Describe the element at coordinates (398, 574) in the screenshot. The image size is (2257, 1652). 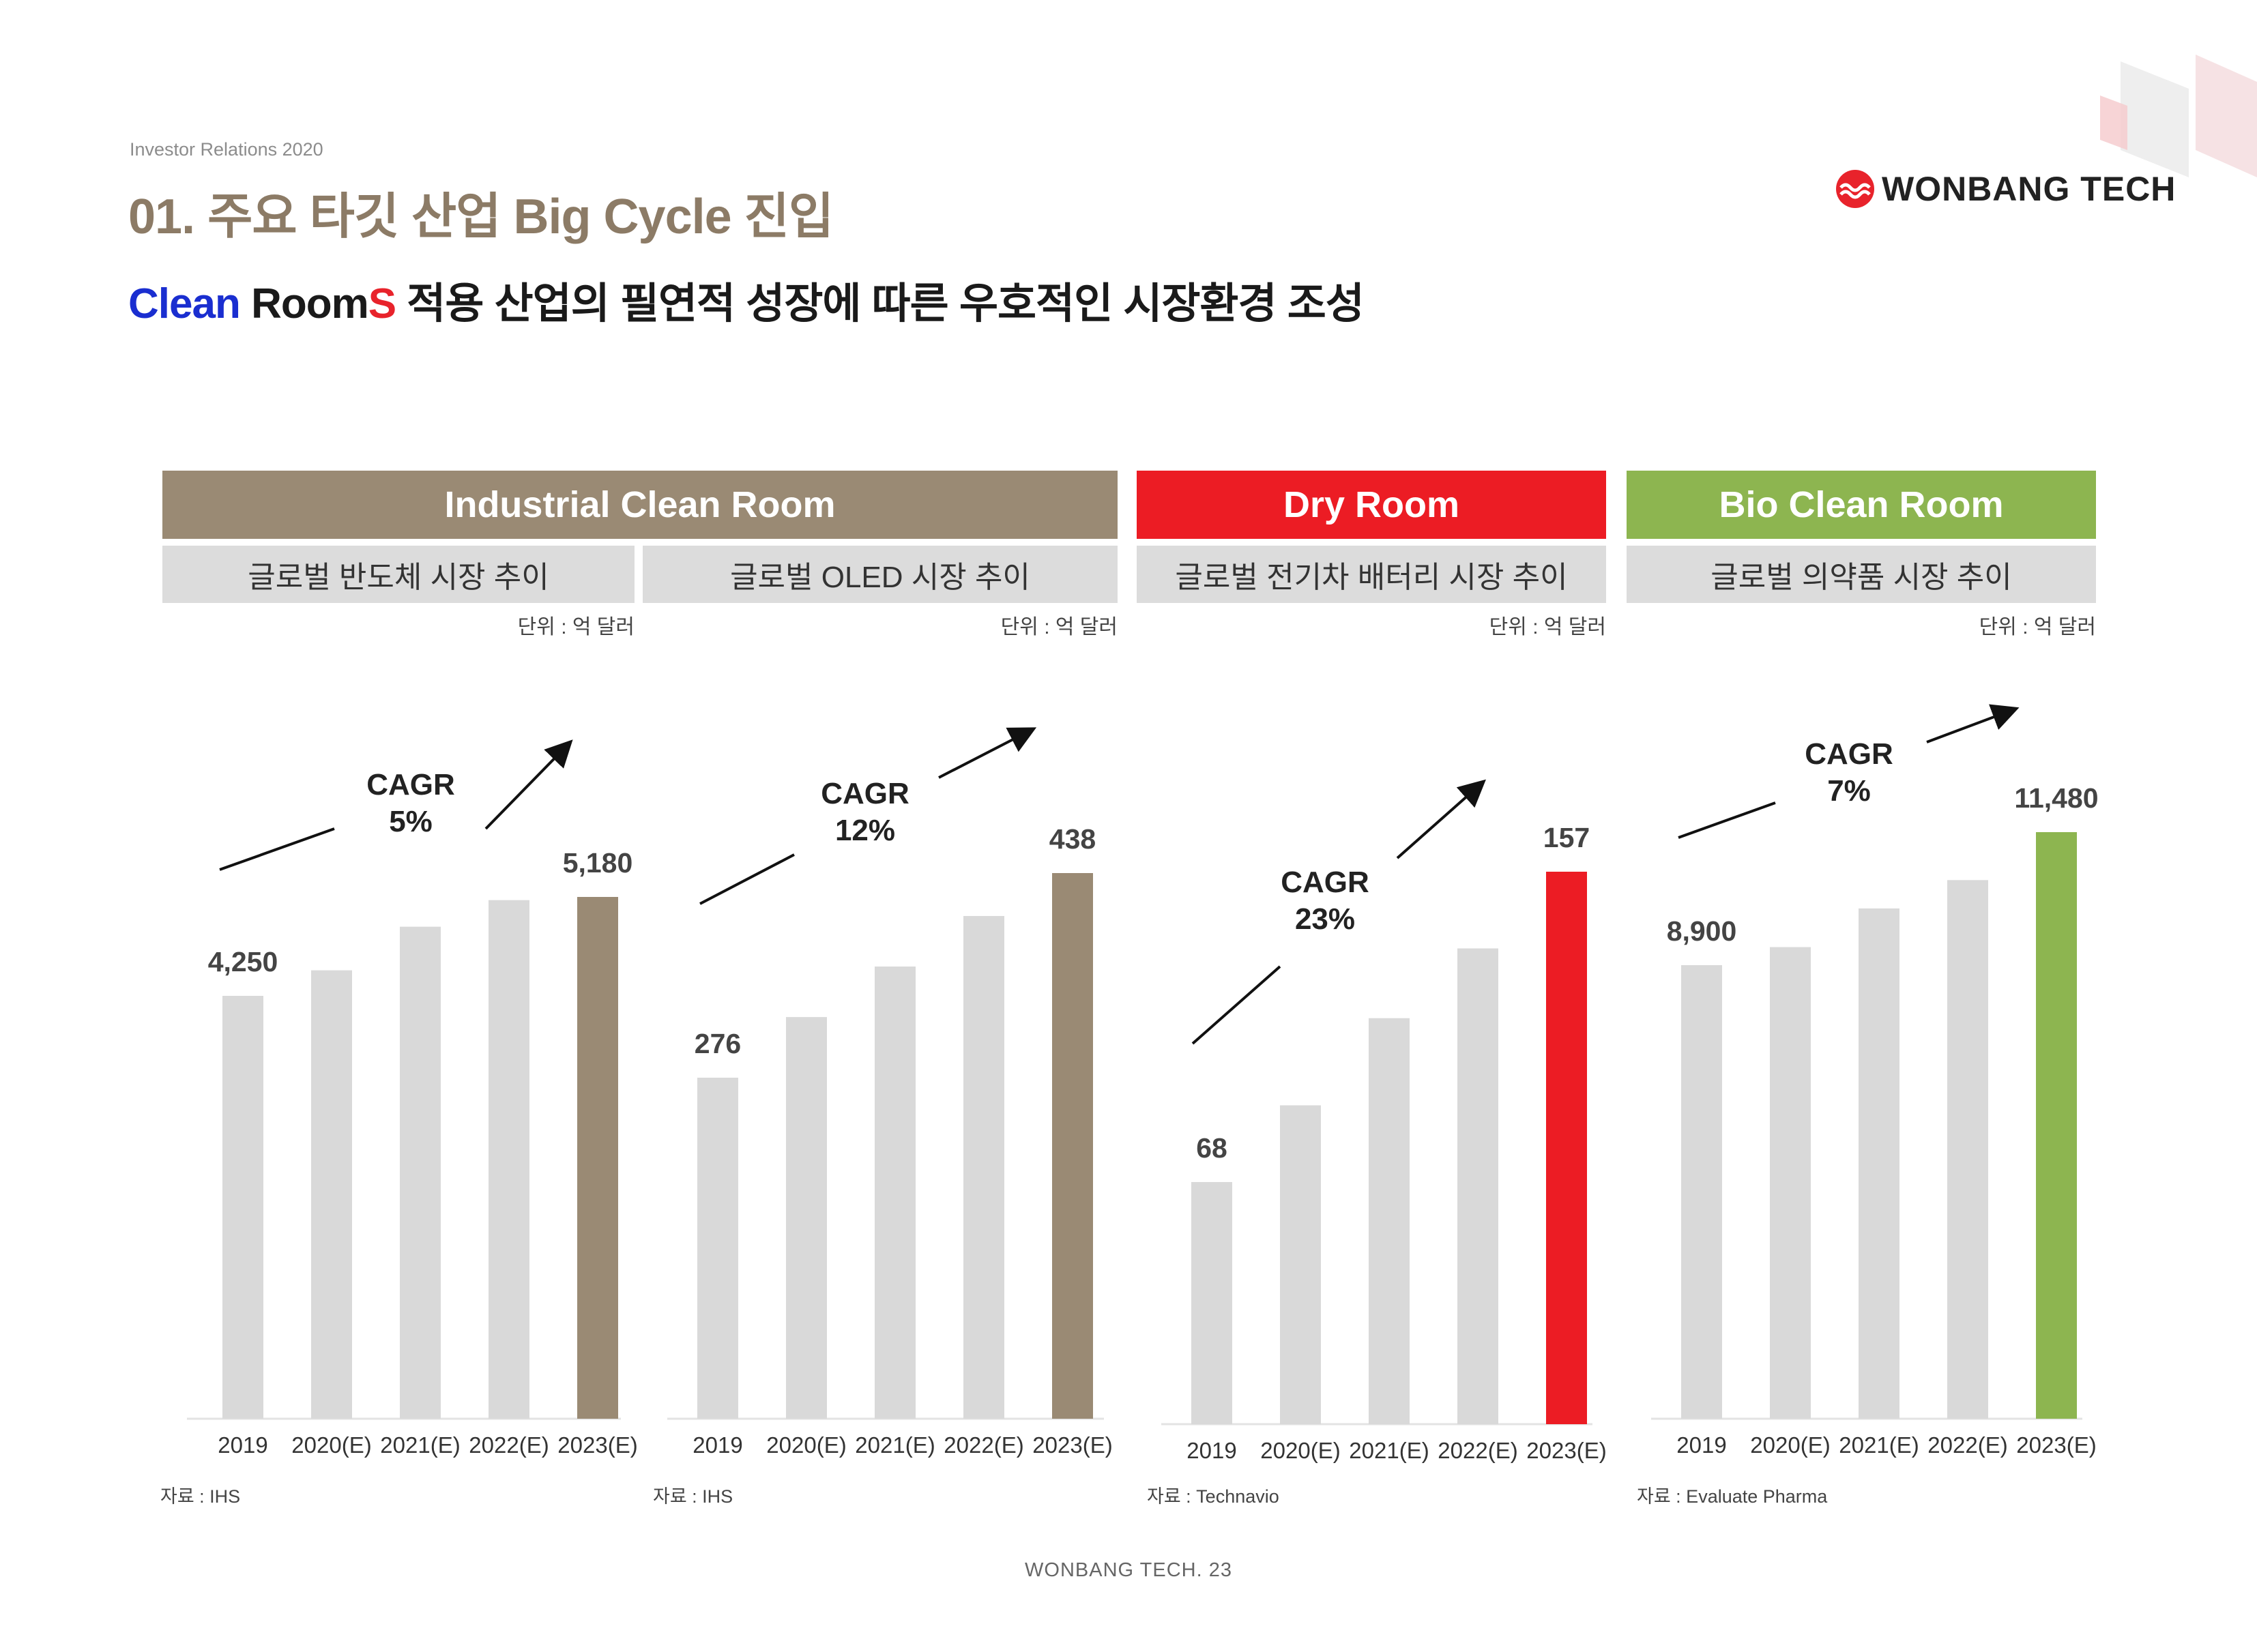
I see `subheader-semiconductor: 글로벌 반도체 시장 추이` at that location.